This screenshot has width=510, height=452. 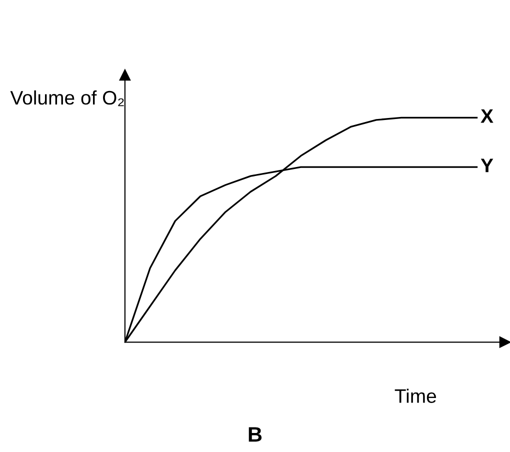 I want to click on series-label: Y, so click(x=487, y=165).